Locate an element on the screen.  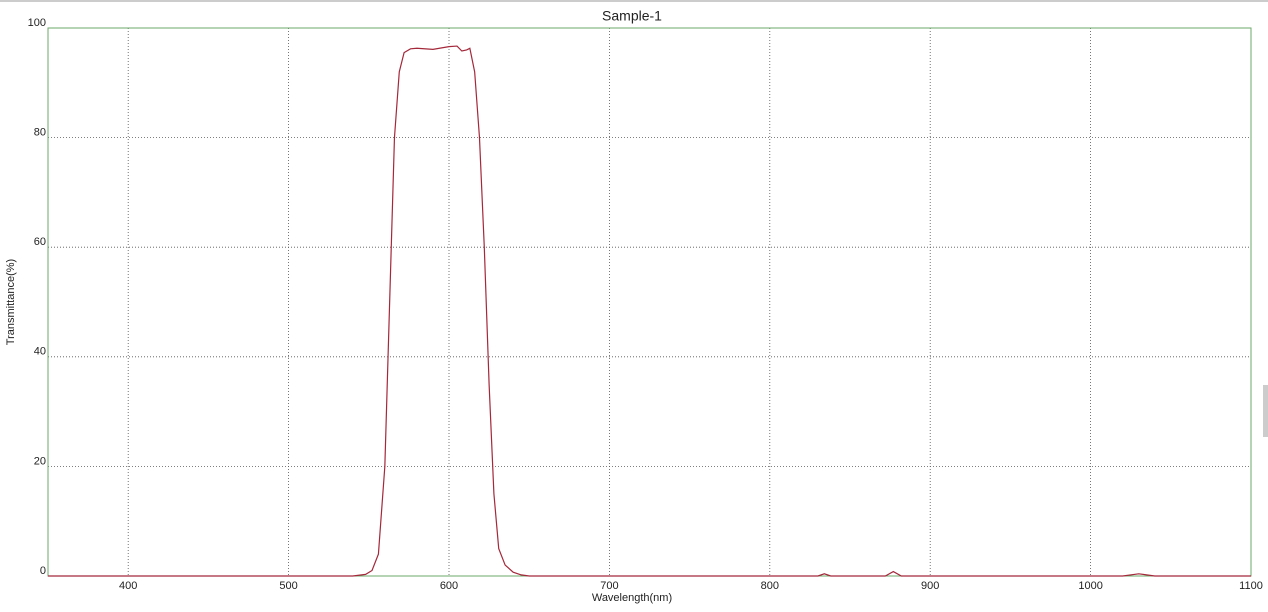
x-tick-label: 400 is located at coordinates (128, 586).